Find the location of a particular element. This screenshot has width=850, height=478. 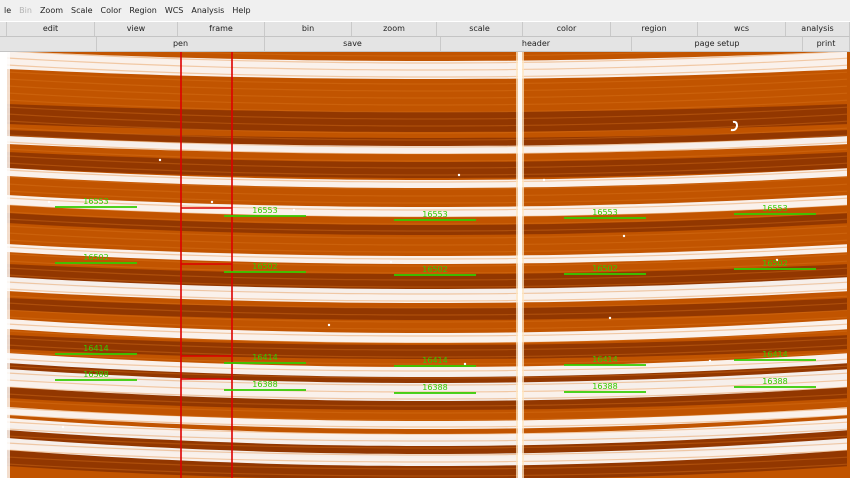

button-print: print is located at coordinates (826, 44).